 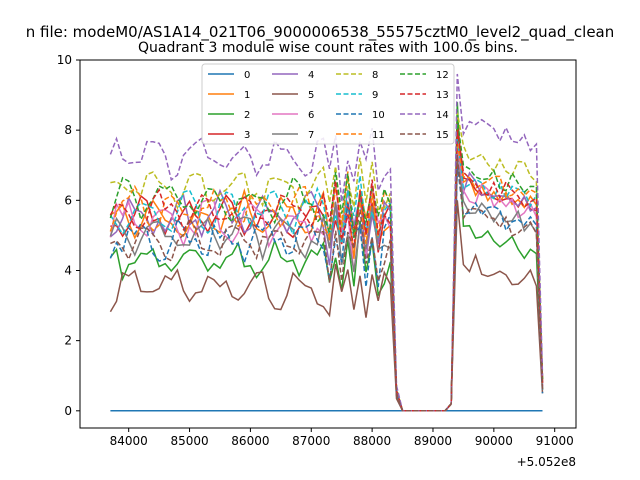 What do you see at coordinates (247, 75) in the screenshot?
I see `legend-label-0: 0` at bounding box center [247, 75].